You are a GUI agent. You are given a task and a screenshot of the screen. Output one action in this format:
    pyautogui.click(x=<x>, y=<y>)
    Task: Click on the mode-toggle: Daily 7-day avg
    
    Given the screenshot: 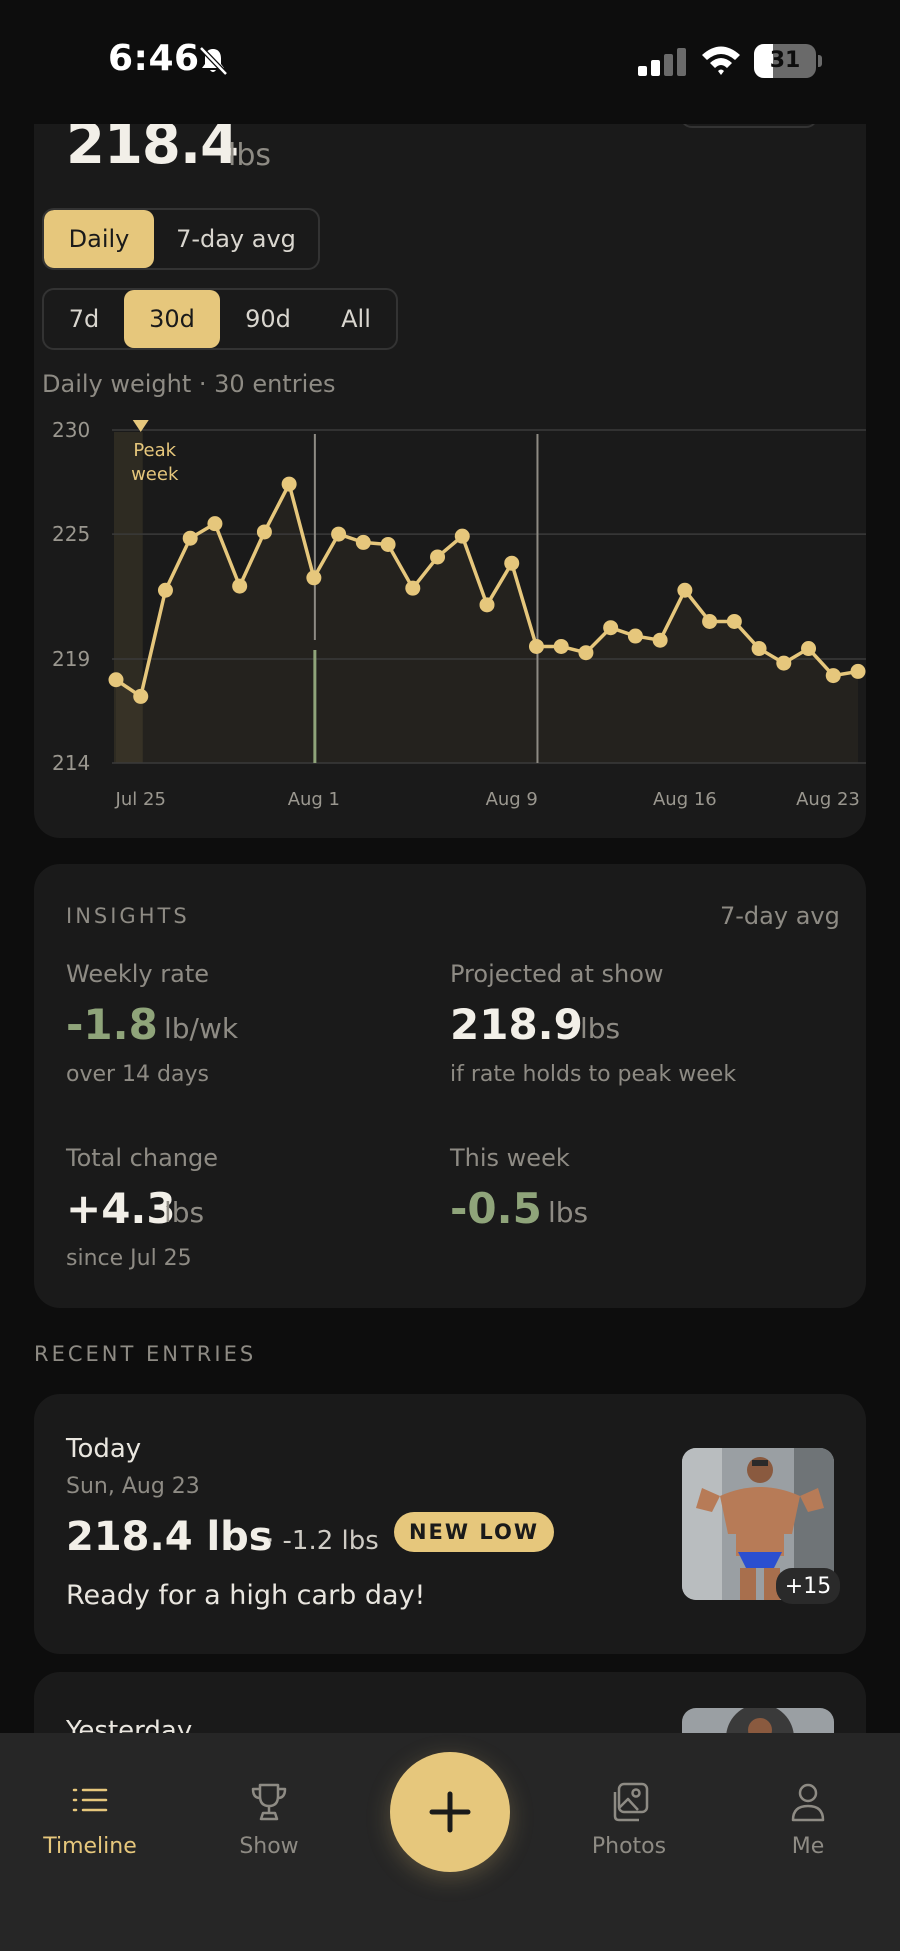 What is the action you would take?
    pyautogui.click(x=181, y=239)
    